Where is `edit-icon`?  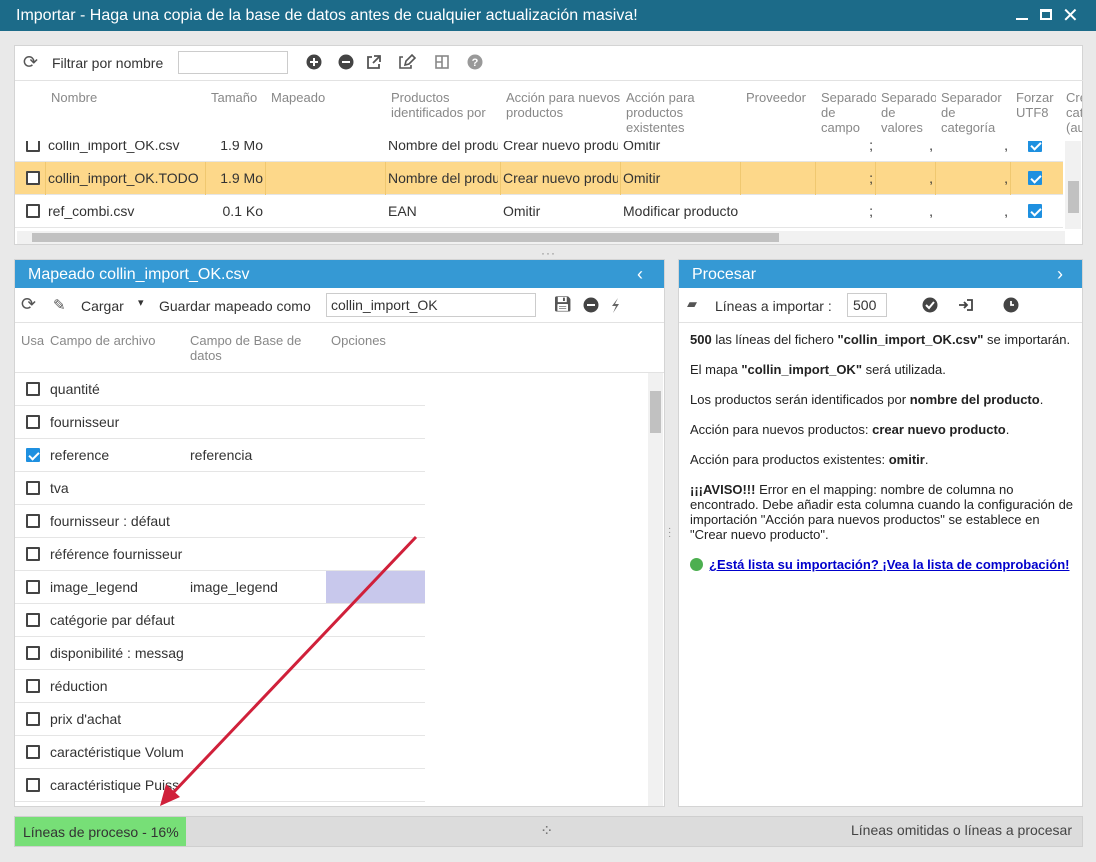 edit-icon is located at coordinates (408, 61).